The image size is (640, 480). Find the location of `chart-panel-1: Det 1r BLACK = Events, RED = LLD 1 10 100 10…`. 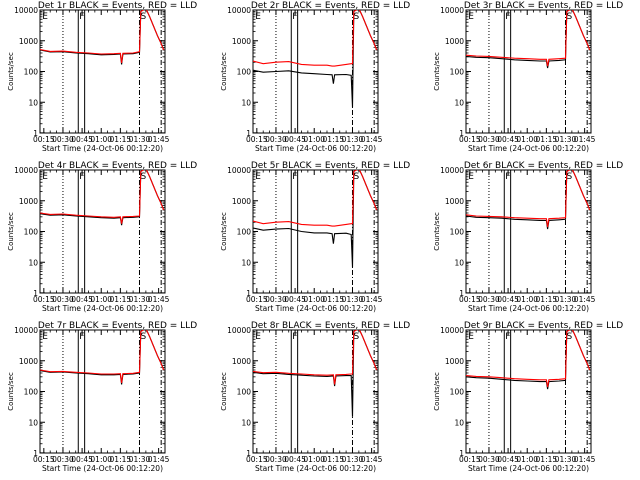

chart-panel-1: Det 1r BLACK = Events, RED = LLD 1 10 100 10… is located at coordinates (102, 77).